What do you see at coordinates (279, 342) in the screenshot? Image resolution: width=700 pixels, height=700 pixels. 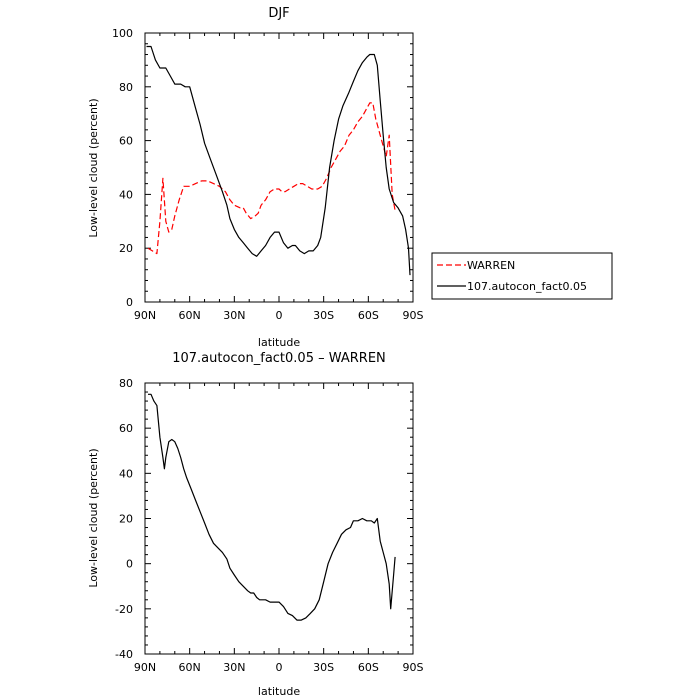 I see `top-panel-xlabel: latitude` at bounding box center [279, 342].